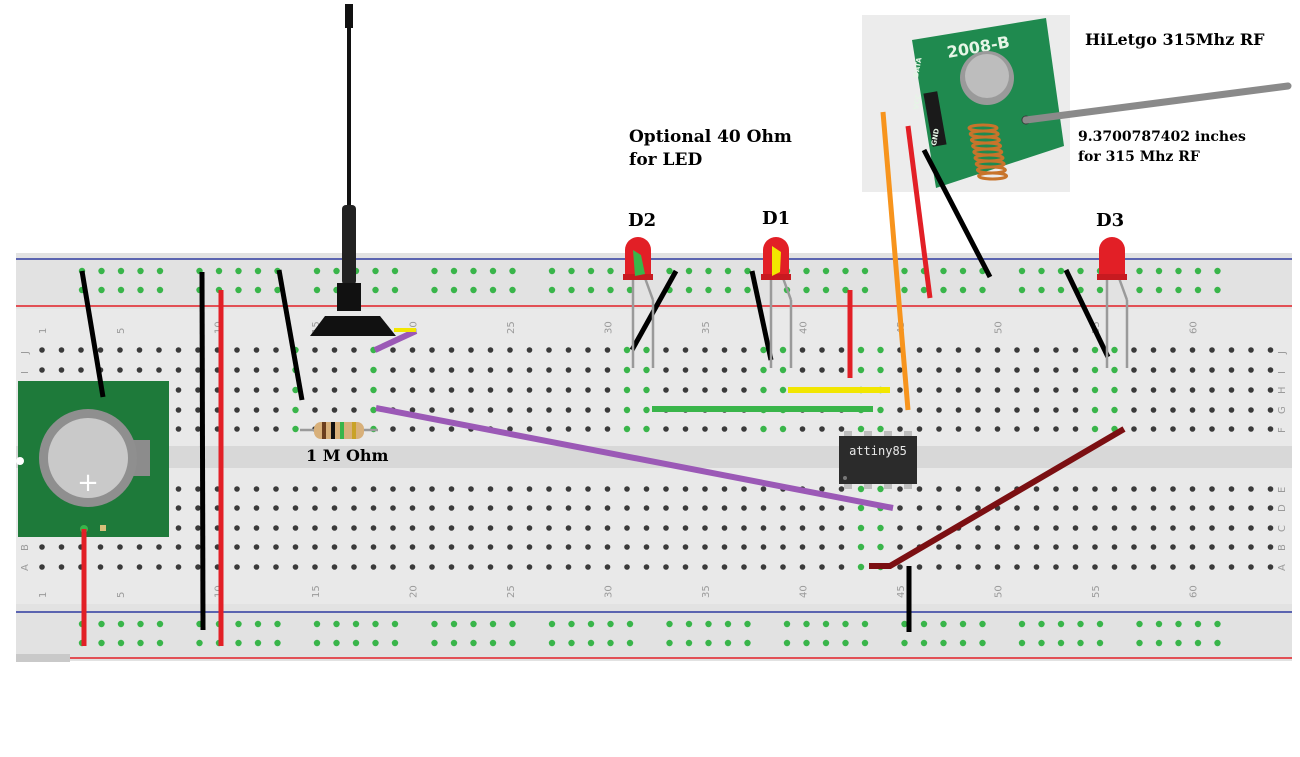 Image resolution: width=1300 pixels, height=757 pixels. I want to click on optional-resistor-note: Optional 40 Ohm, so click(710, 137).